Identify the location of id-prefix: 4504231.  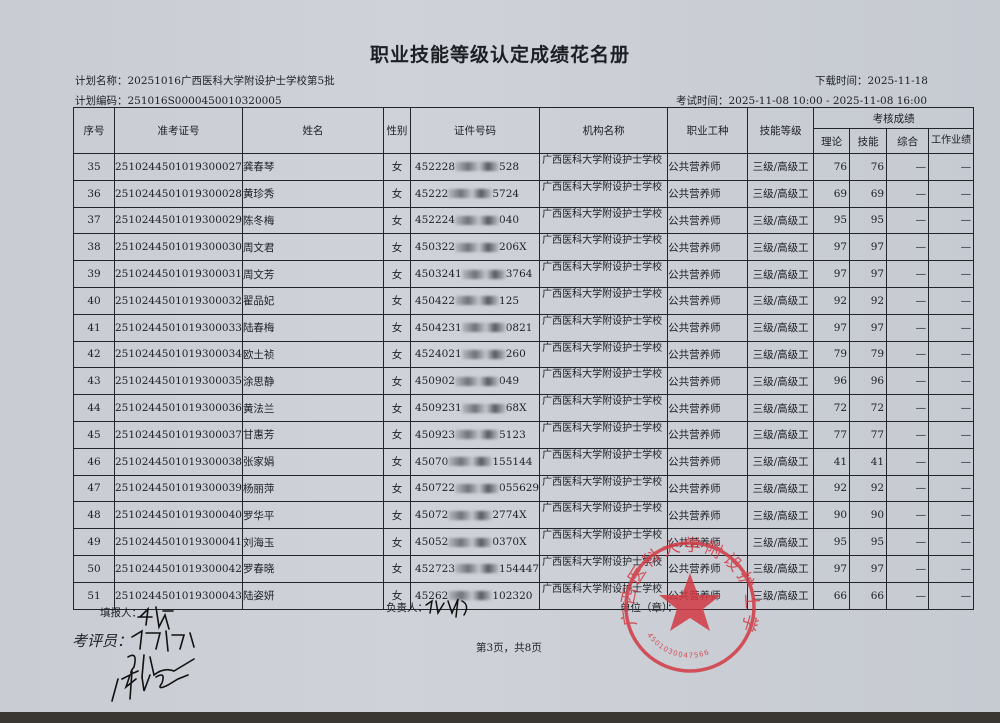
(438, 327).